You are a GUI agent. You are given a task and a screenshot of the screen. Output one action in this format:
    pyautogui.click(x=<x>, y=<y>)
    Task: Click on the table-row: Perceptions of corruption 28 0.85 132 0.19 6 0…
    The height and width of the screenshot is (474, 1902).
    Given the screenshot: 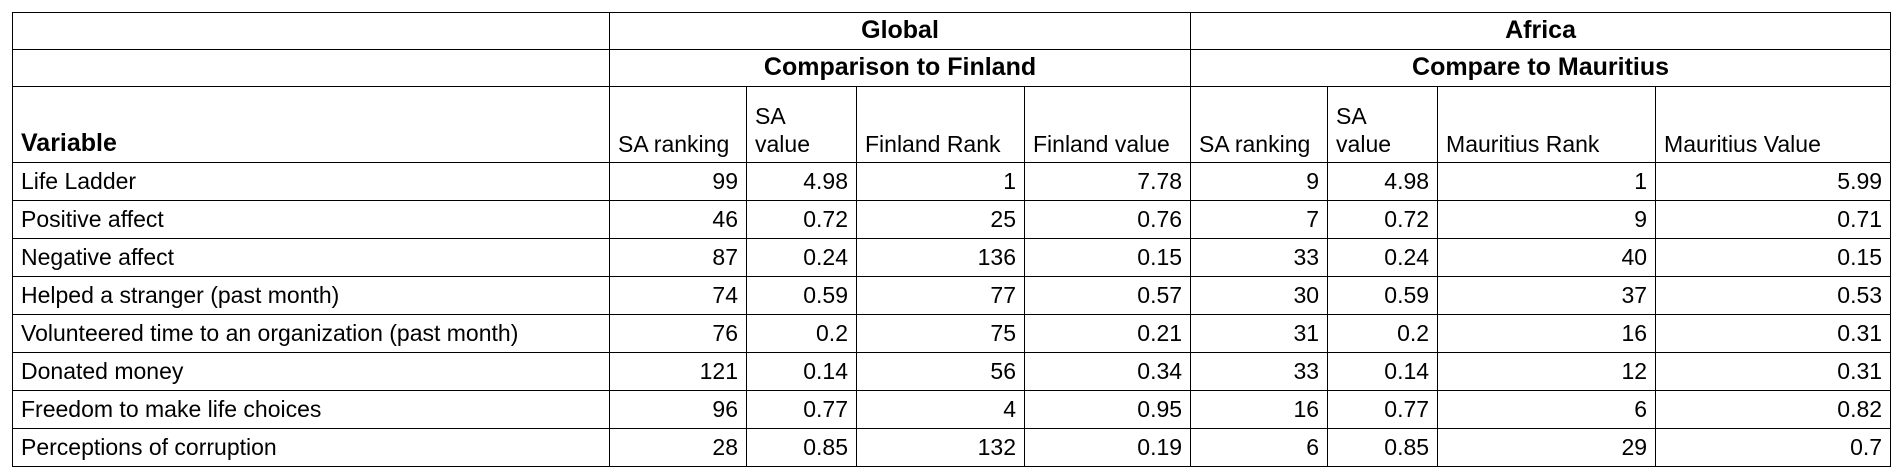 What is the action you would take?
    pyautogui.click(x=952, y=447)
    